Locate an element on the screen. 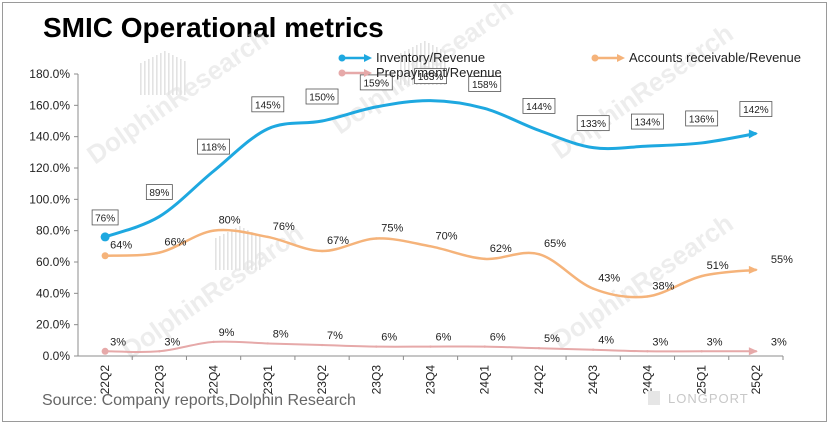  x-tick-label: 22Q4 is located at coordinates (214, 380).